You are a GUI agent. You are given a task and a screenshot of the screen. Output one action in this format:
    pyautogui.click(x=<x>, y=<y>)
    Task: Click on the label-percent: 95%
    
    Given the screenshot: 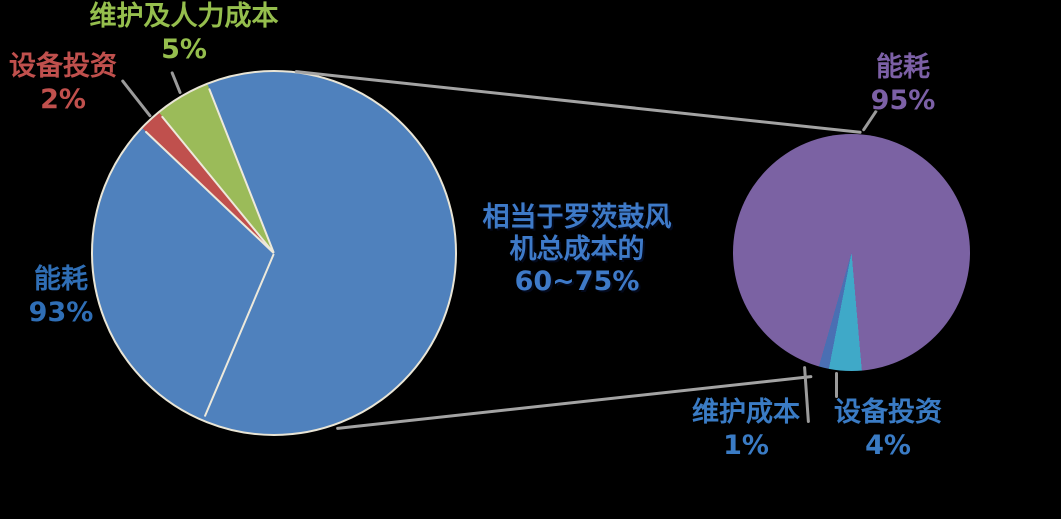 What is the action you would take?
    pyautogui.click(x=903, y=100)
    